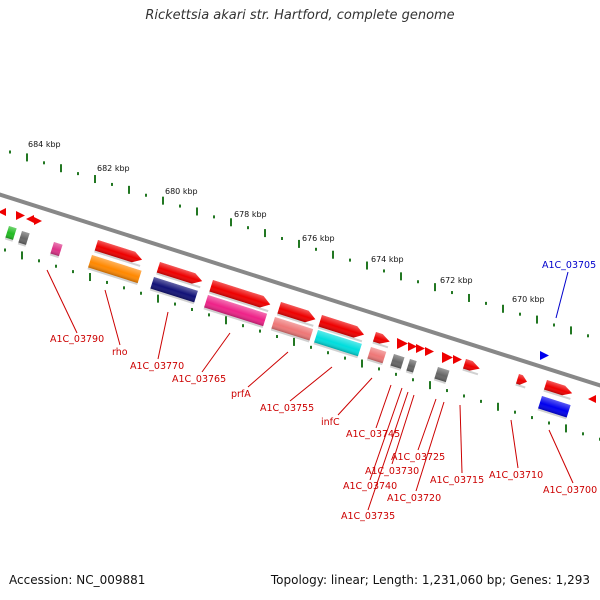  I want to click on gene-label: A1C_03745, so click(373, 434).